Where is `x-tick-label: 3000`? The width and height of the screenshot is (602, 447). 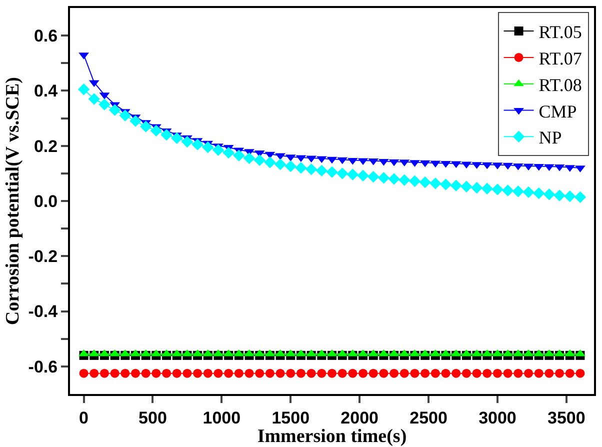
x-tick-label: 3000 is located at coordinates (497, 418).